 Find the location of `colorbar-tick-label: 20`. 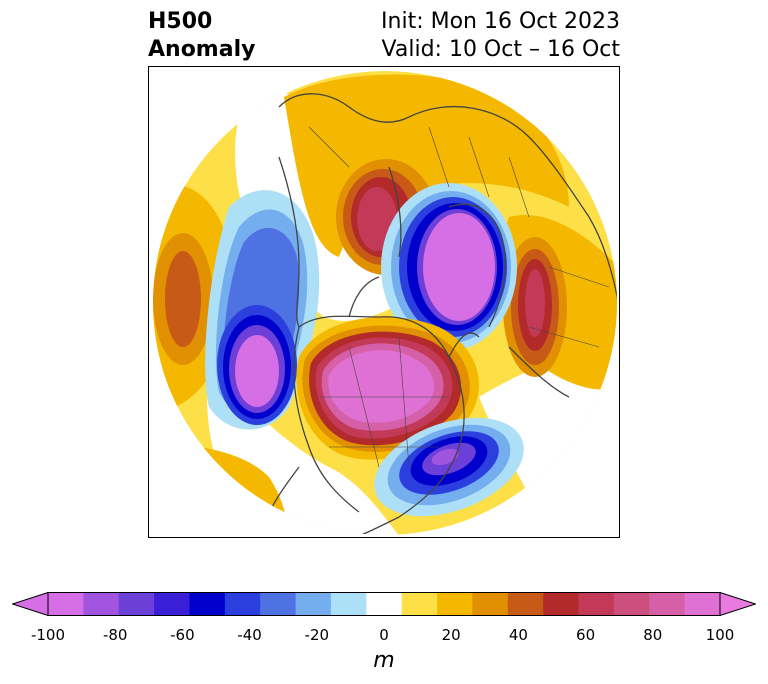

colorbar-tick-label: 20 is located at coordinates (451, 635).